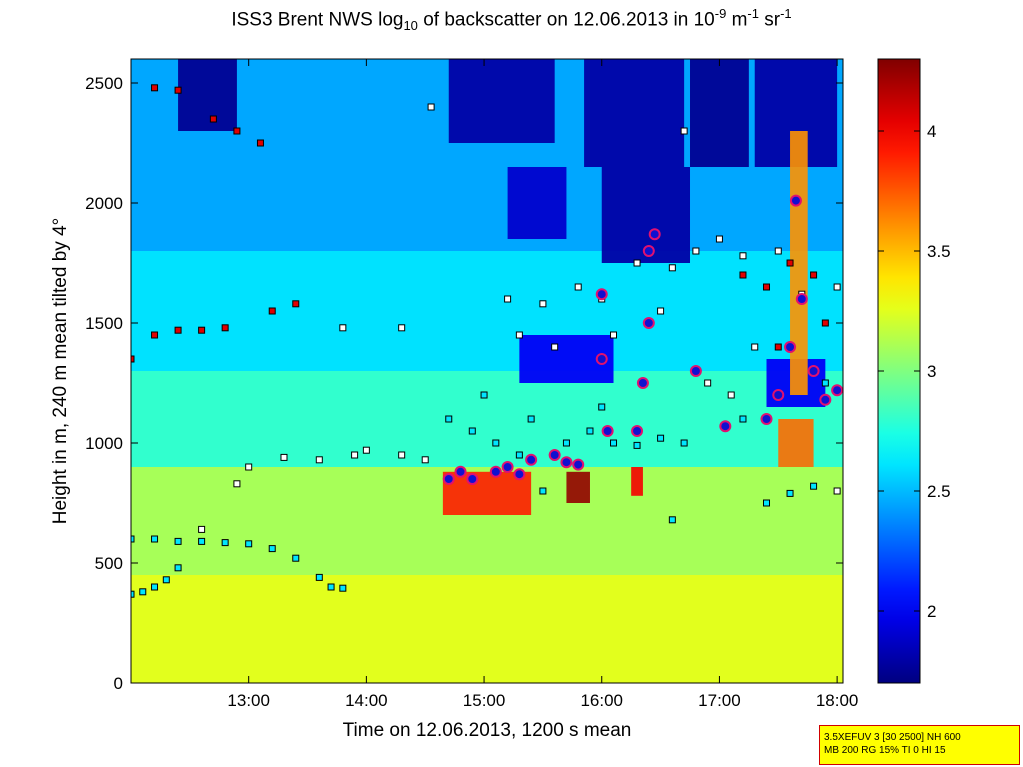 The width and height of the screenshot is (1023, 767). Describe the element at coordinates (484, 700) in the screenshot. I see `x-tick-label-2: 15:00` at that location.